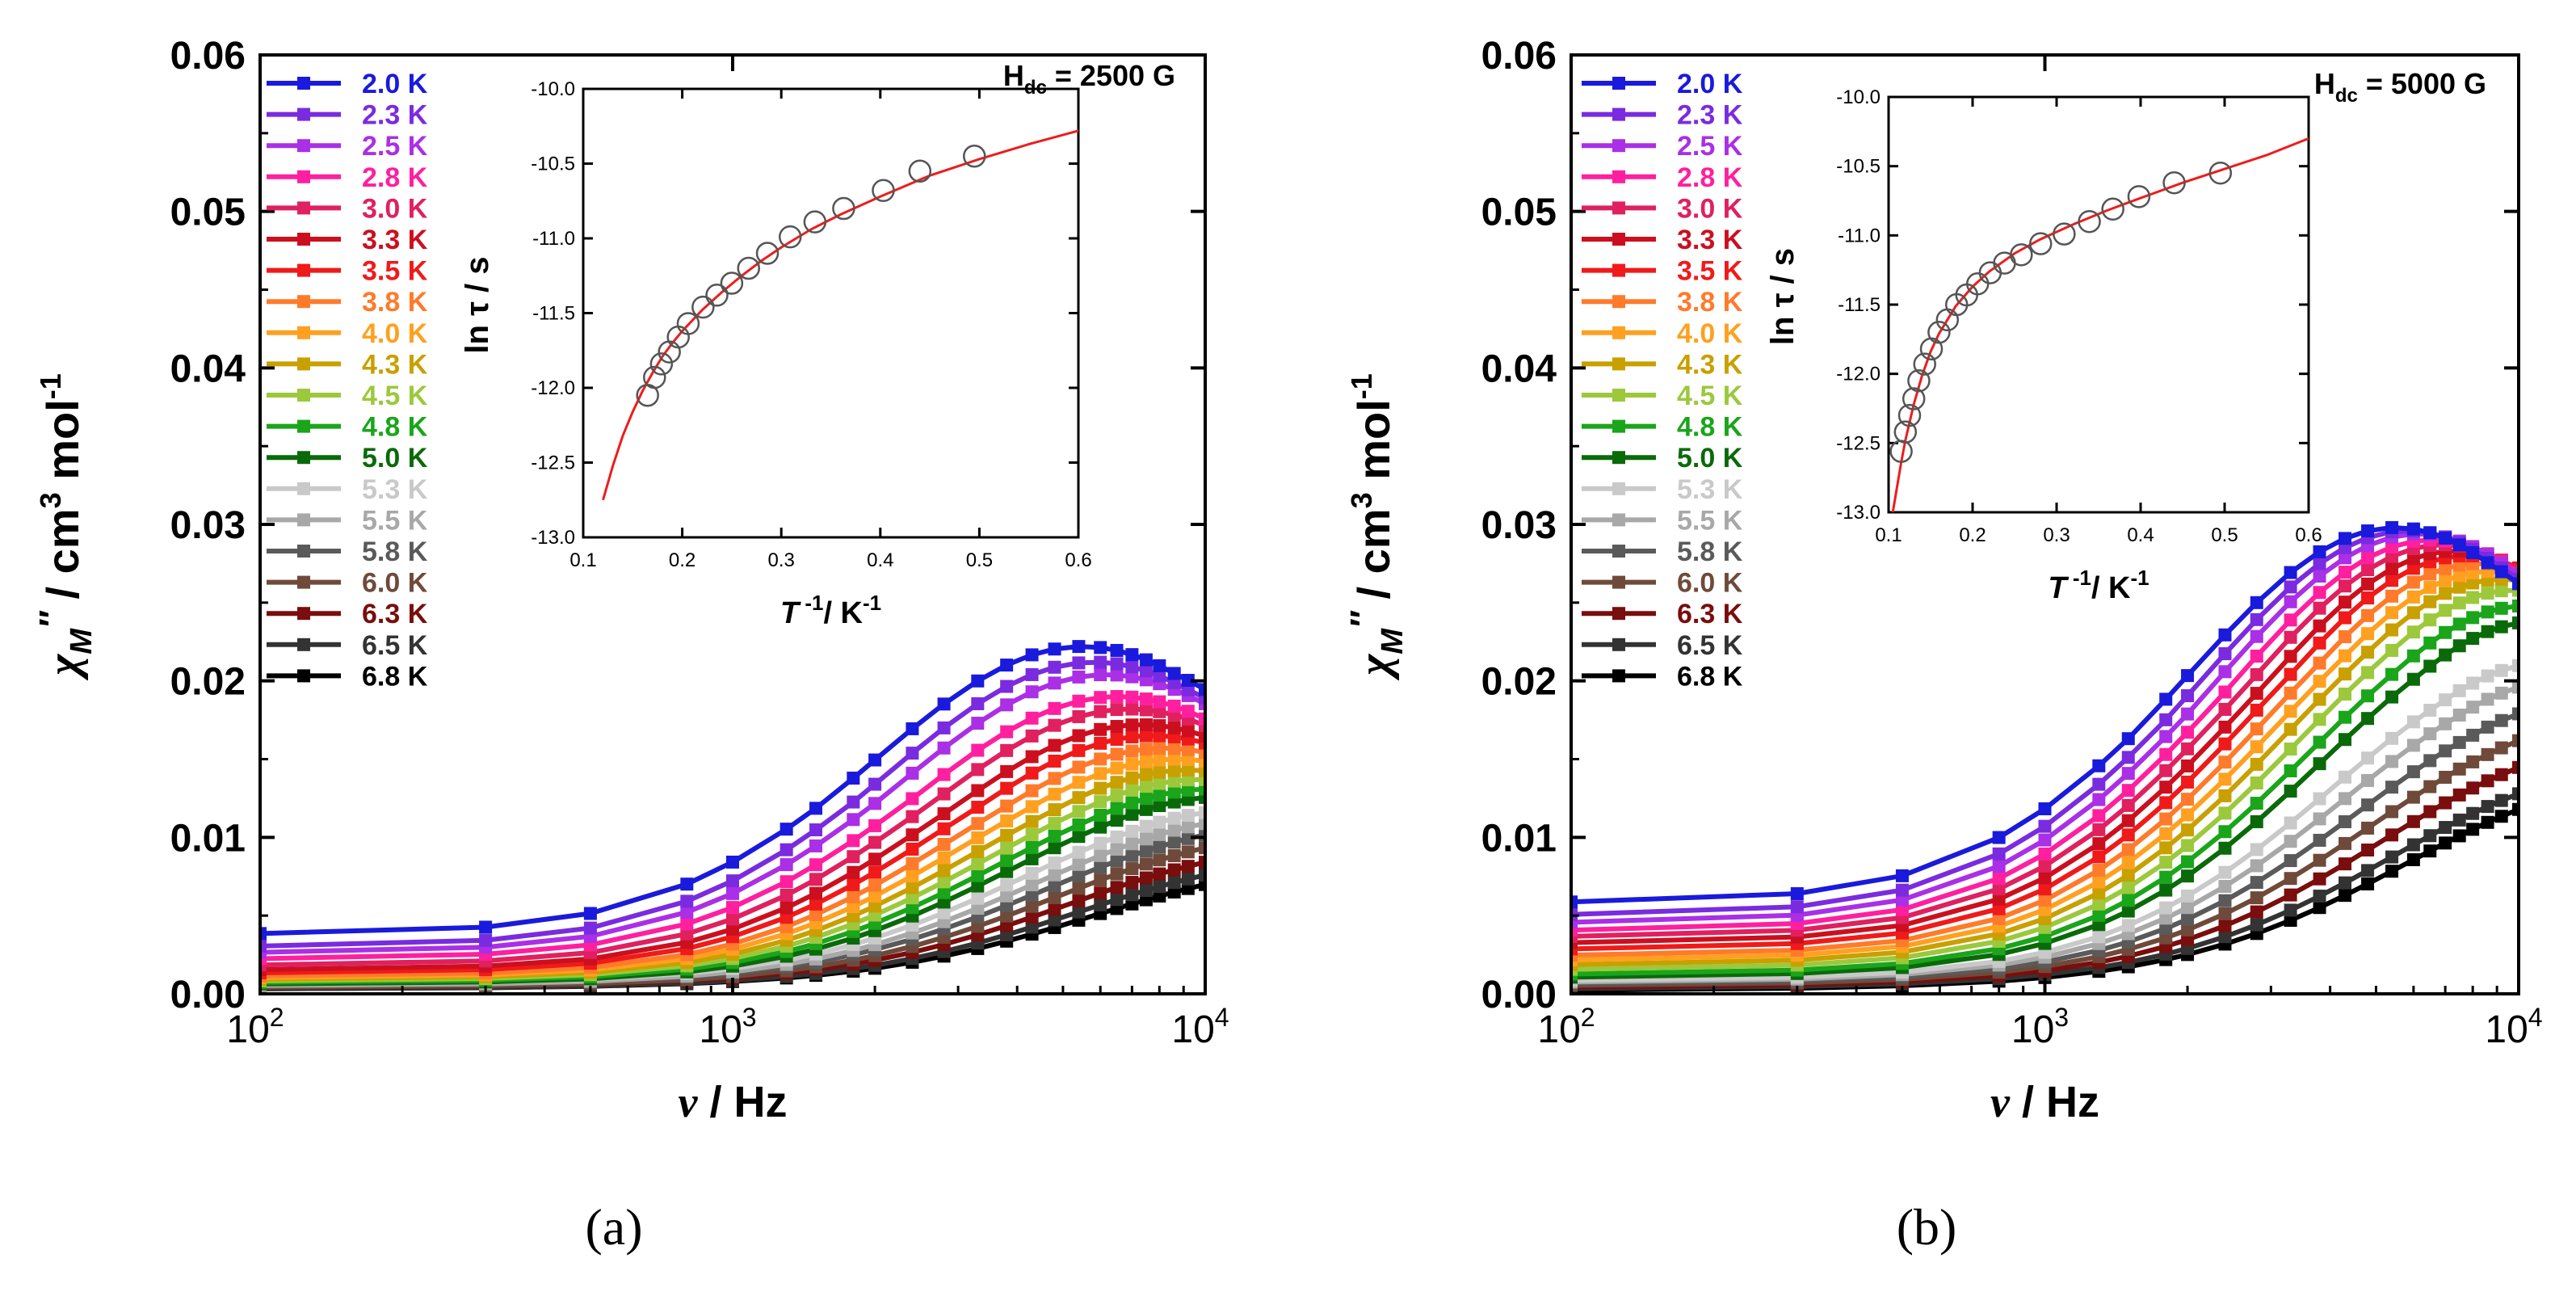 The width and height of the screenshot is (2576, 1292). What do you see at coordinates (395, 521) in the screenshot?
I see `legend-label: 5.5 K` at bounding box center [395, 521].